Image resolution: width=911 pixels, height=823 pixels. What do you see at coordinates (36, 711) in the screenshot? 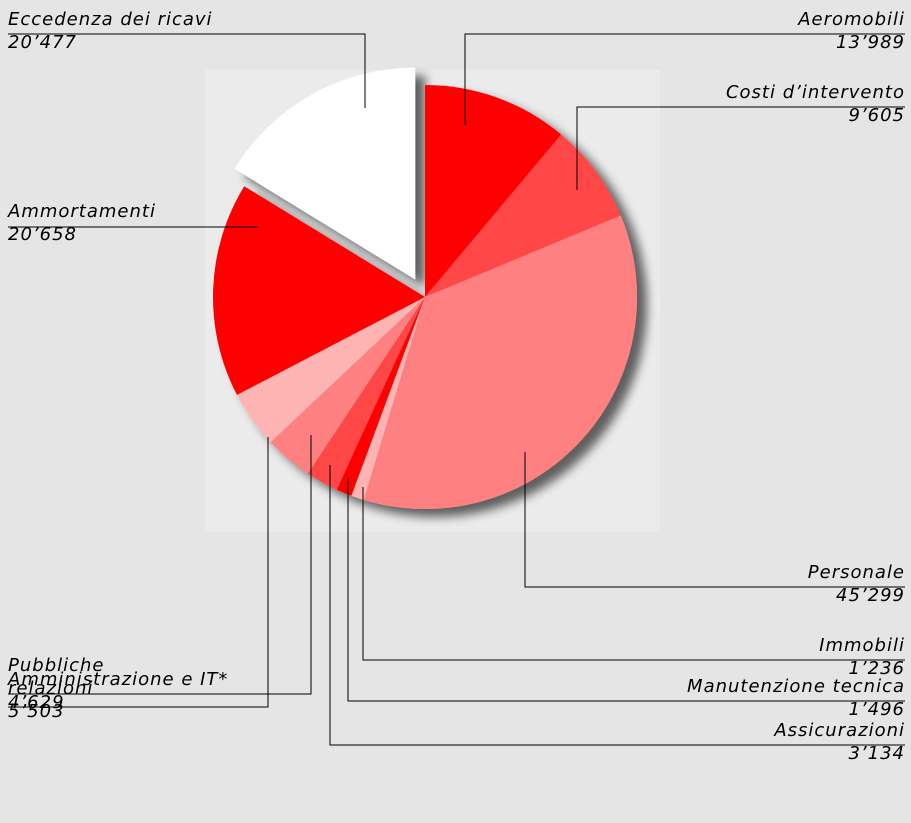
I see `slice-value: 5’503` at bounding box center [36, 711].